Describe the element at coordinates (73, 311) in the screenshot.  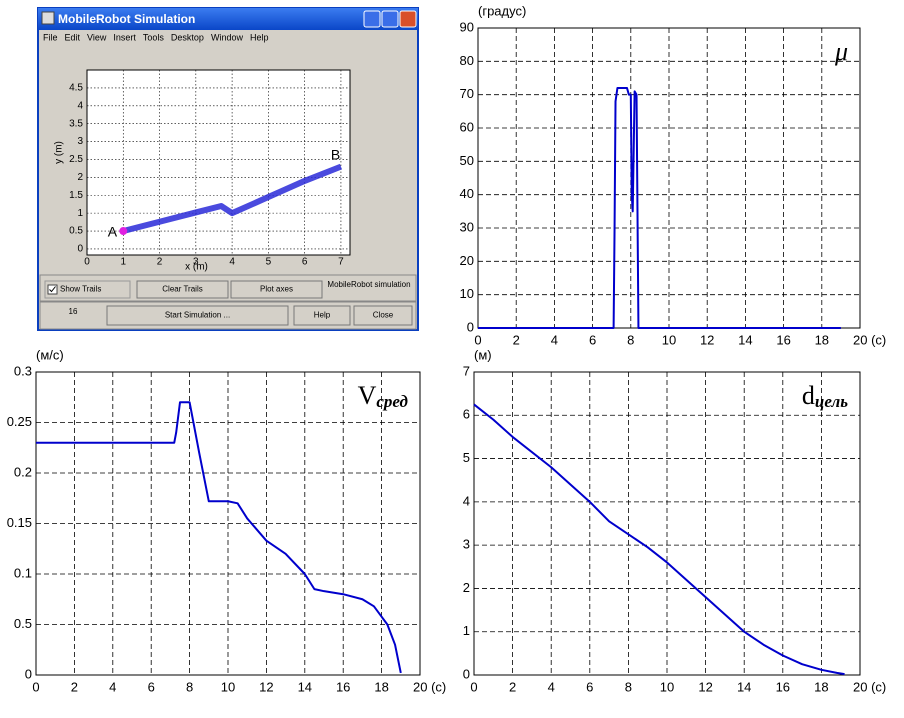
I see `counter: 16` at that location.